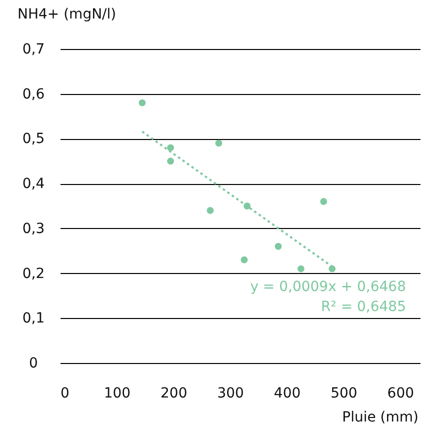 This screenshot has height=431, width=425. Describe the element at coordinates (65, 394) in the screenshot. I see `x-tick-label: 0` at that location.